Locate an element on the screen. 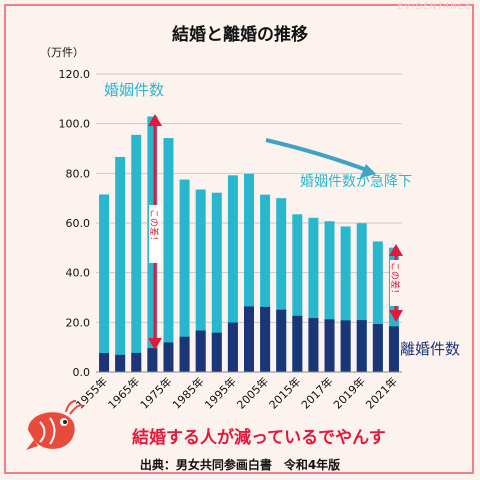  x-tick-label: 1985年 is located at coordinates (187, 392).